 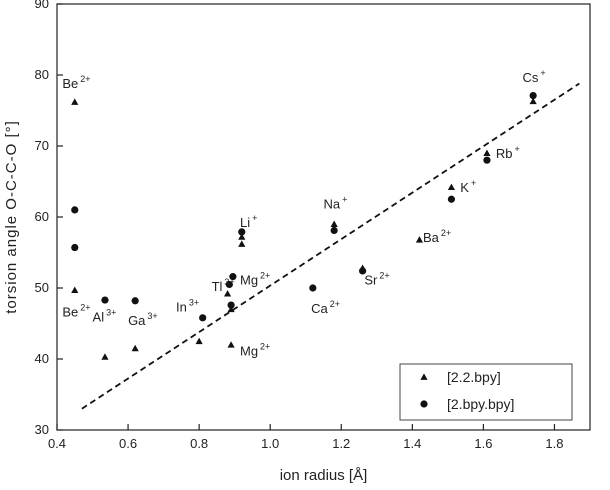 I want to click on legend-triangle-marker, so click(x=424, y=376).